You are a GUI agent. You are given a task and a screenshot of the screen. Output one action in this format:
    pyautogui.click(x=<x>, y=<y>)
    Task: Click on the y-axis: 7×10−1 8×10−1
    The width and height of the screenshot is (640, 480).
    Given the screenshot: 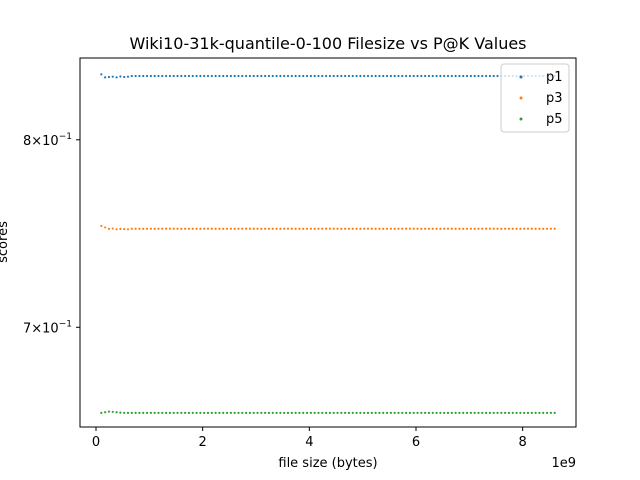 What is the action you would take?
    pyautogui.click(x=51, y=234)
    